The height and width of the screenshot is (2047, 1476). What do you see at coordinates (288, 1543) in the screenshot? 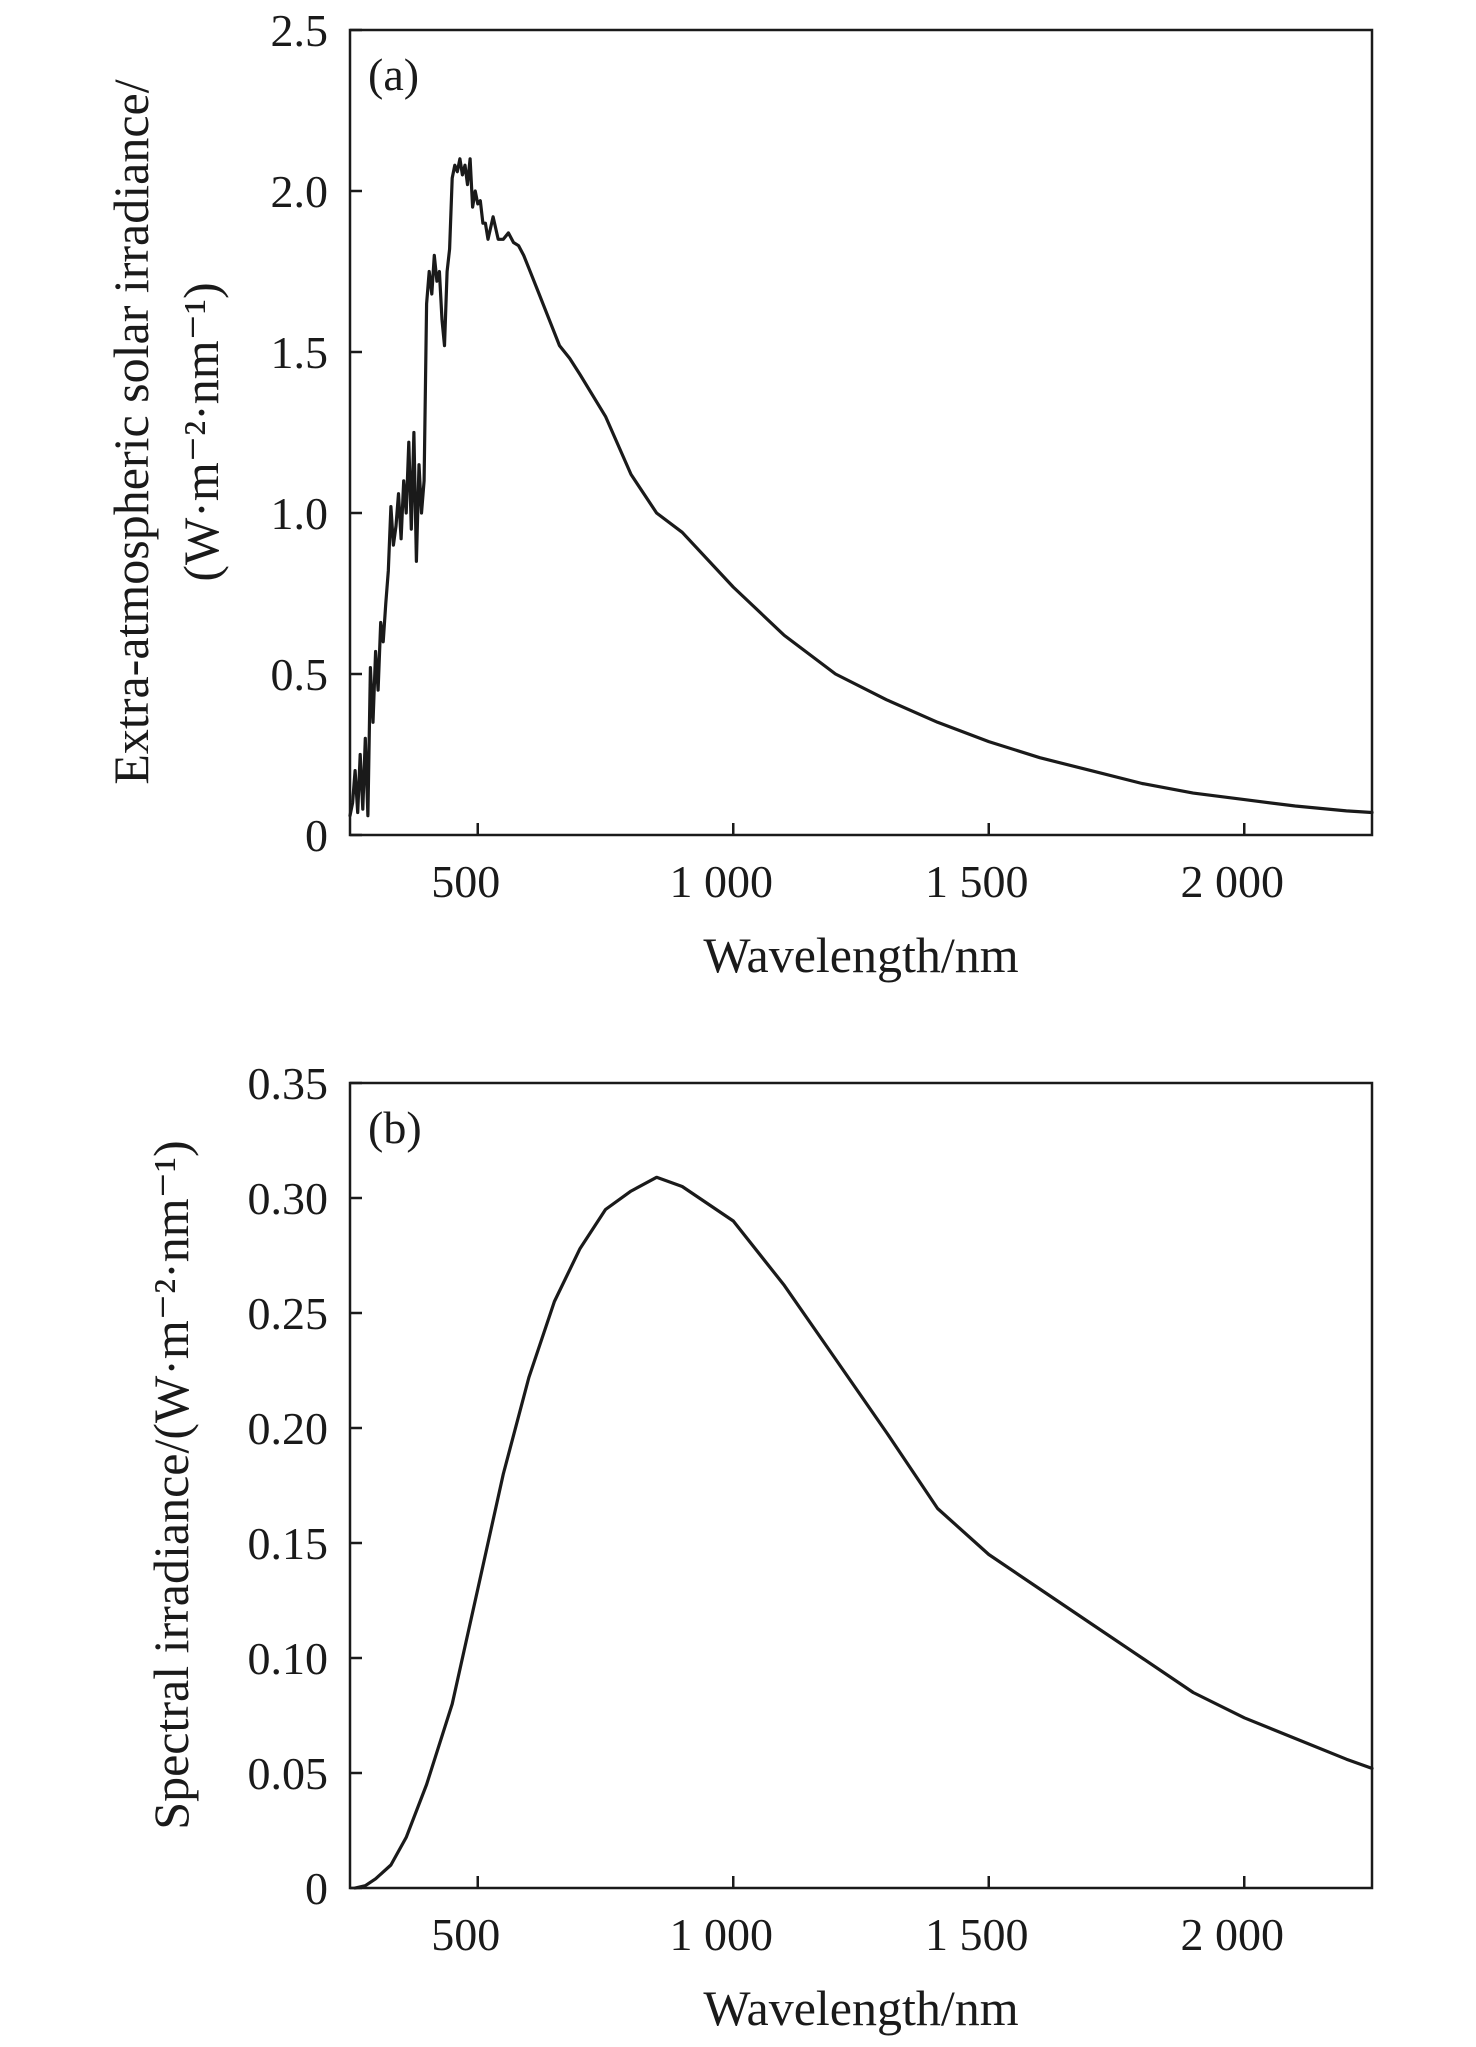
I see `y-tick-label: 0.15` at bounding box center [288, 1543].